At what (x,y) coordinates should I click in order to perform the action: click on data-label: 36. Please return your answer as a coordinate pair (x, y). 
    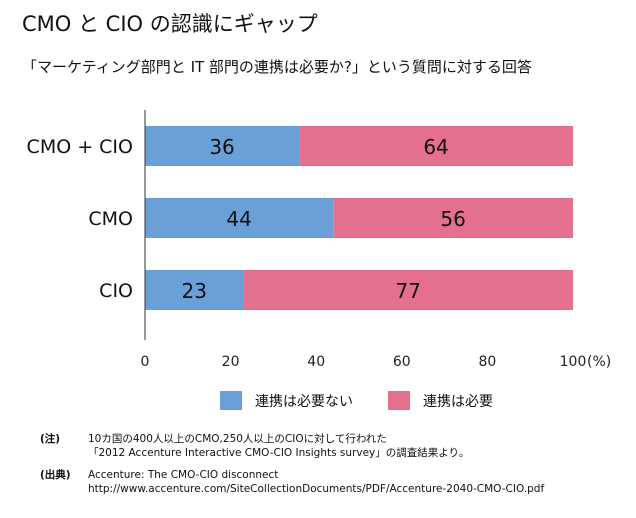
    Looking at the image, I should click on (221, 147).